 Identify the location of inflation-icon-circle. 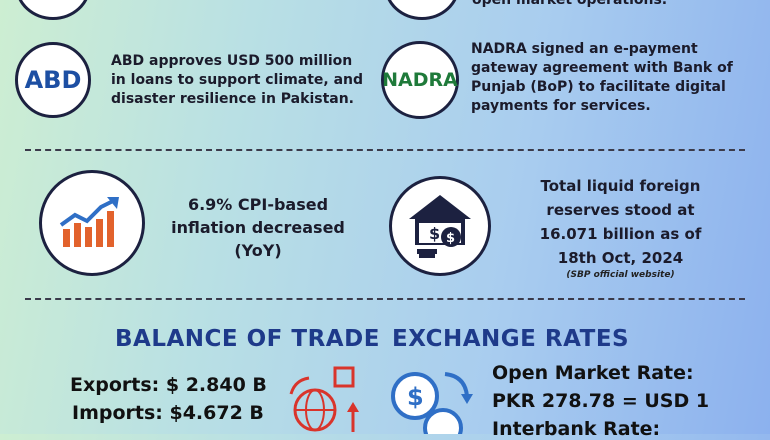
(92, 223).